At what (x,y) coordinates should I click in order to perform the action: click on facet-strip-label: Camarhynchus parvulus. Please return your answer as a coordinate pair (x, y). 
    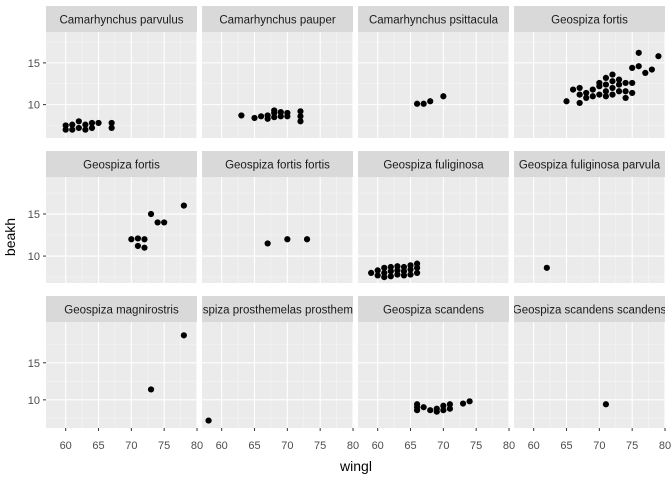
    Looking at the image, I should click on (121, 21).